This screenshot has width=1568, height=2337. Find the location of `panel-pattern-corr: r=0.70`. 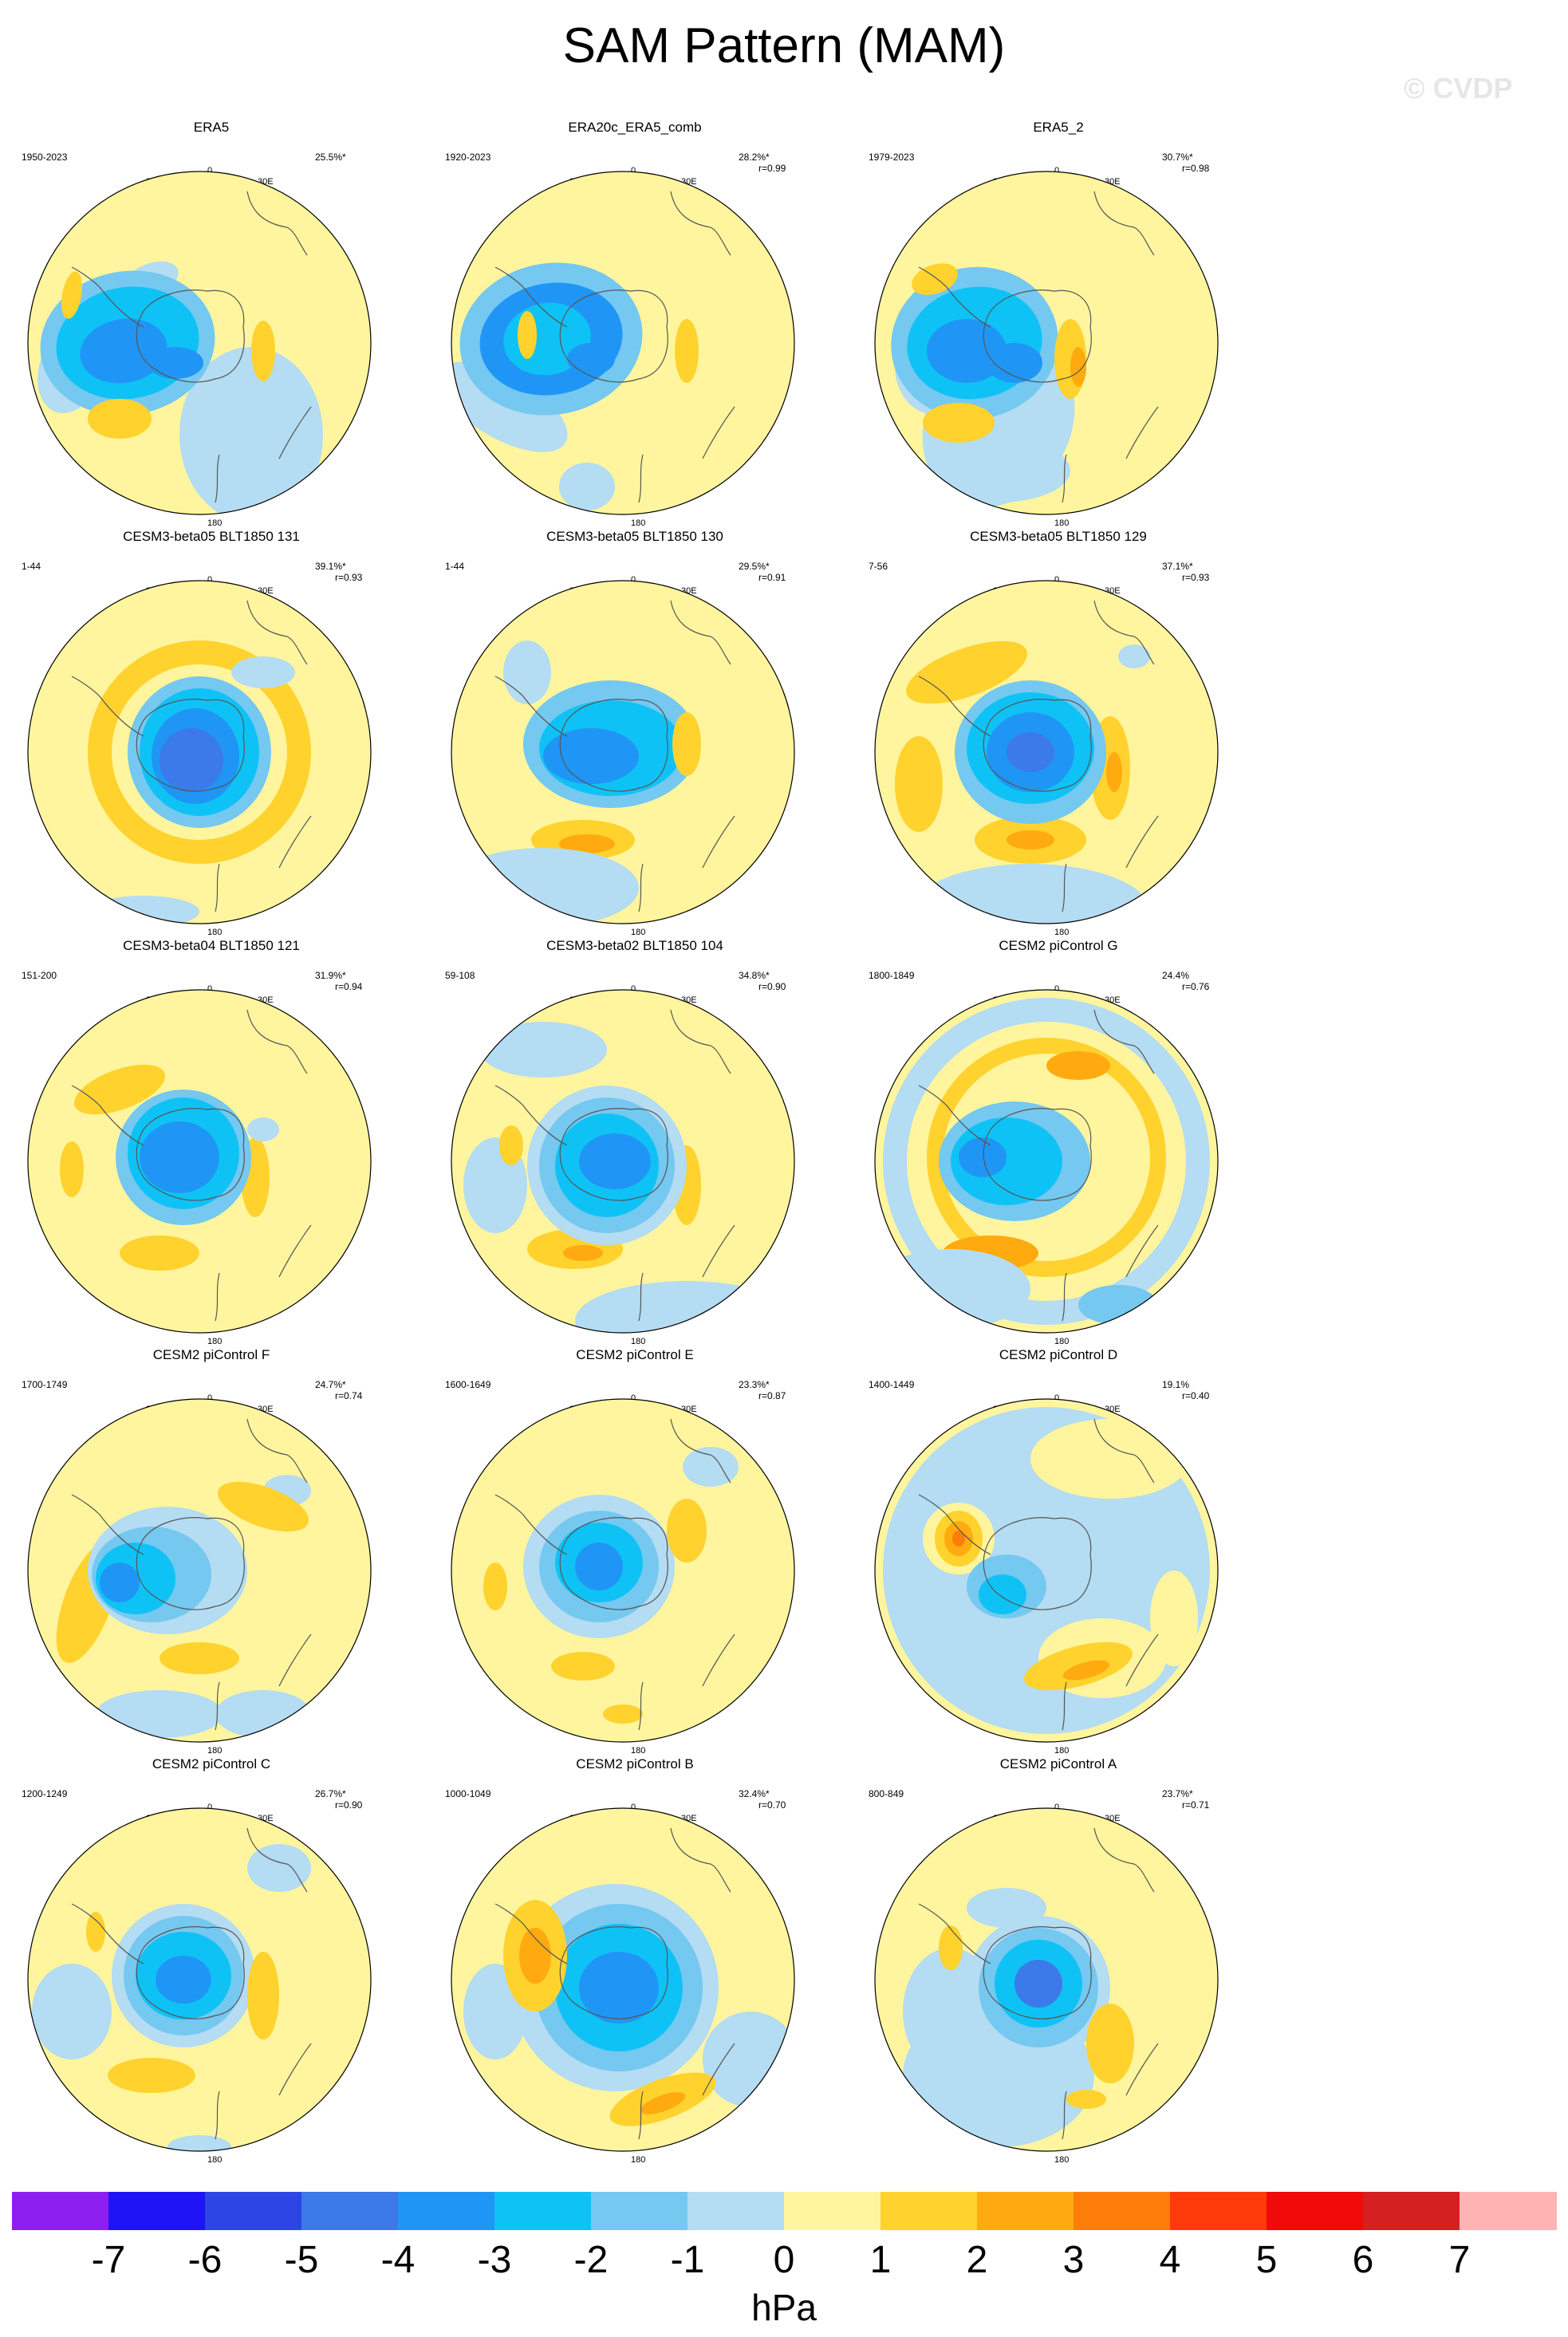

panel-pattern-corr: r=0.70 is located at coordinates (772, 1805).